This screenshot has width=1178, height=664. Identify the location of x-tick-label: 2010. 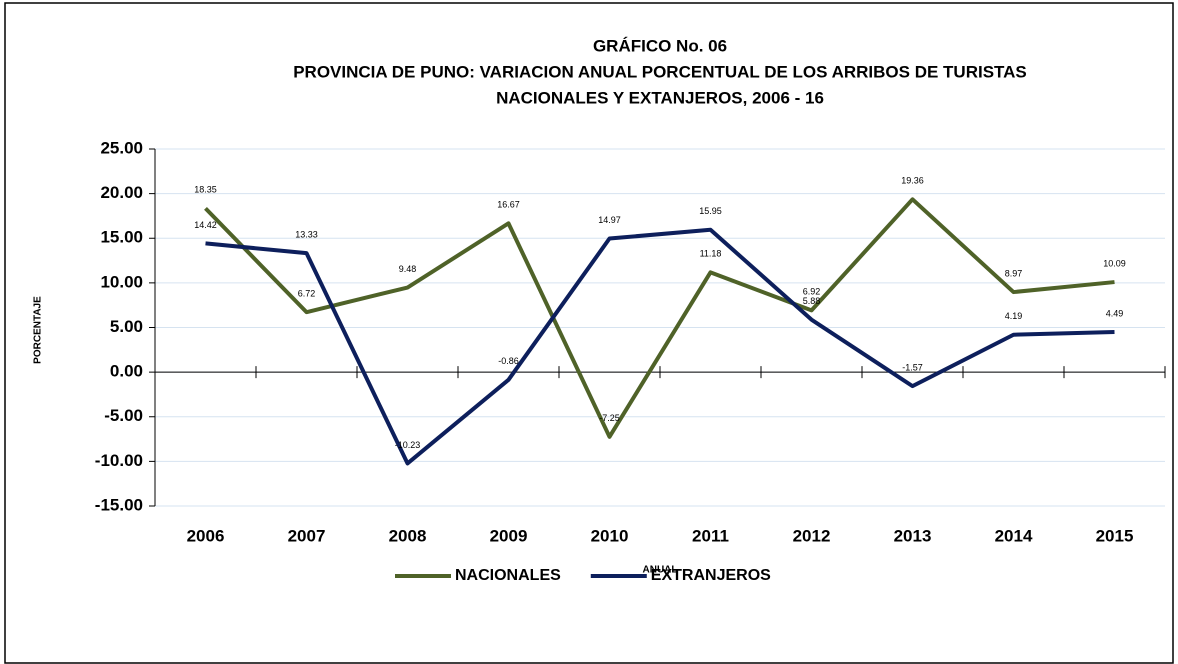
(610, 535).